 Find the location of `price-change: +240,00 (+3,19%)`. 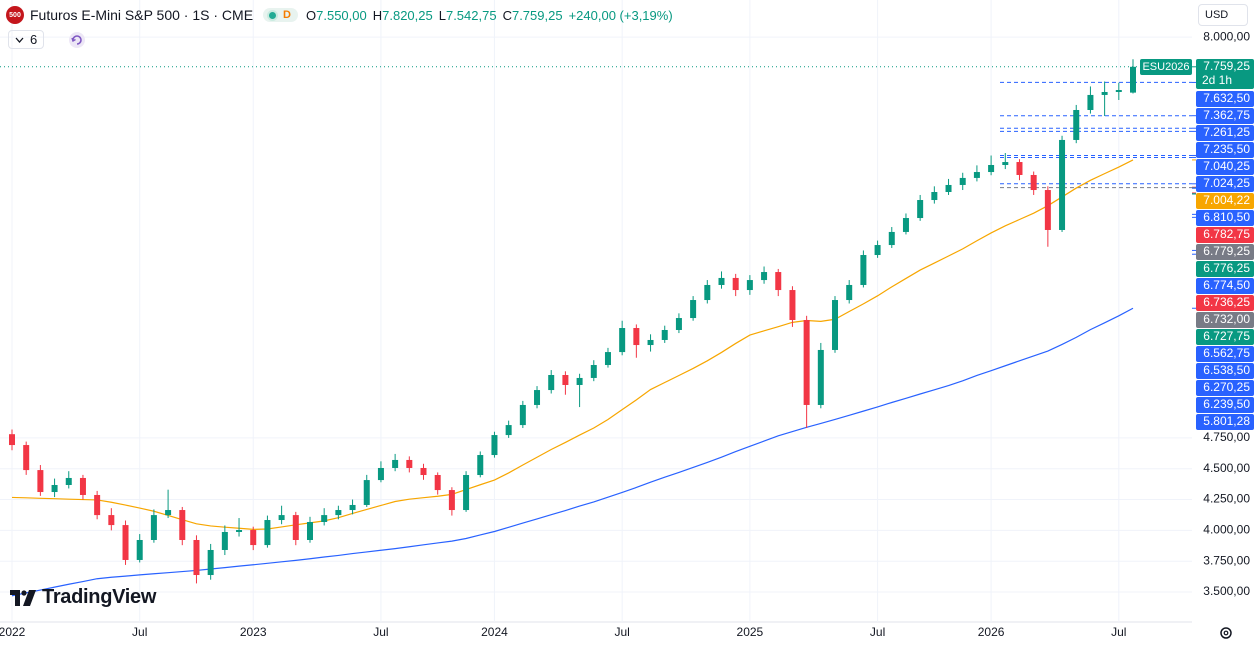

price-change: +240,00 (+3,19%) is located at coordinates (620, 15).